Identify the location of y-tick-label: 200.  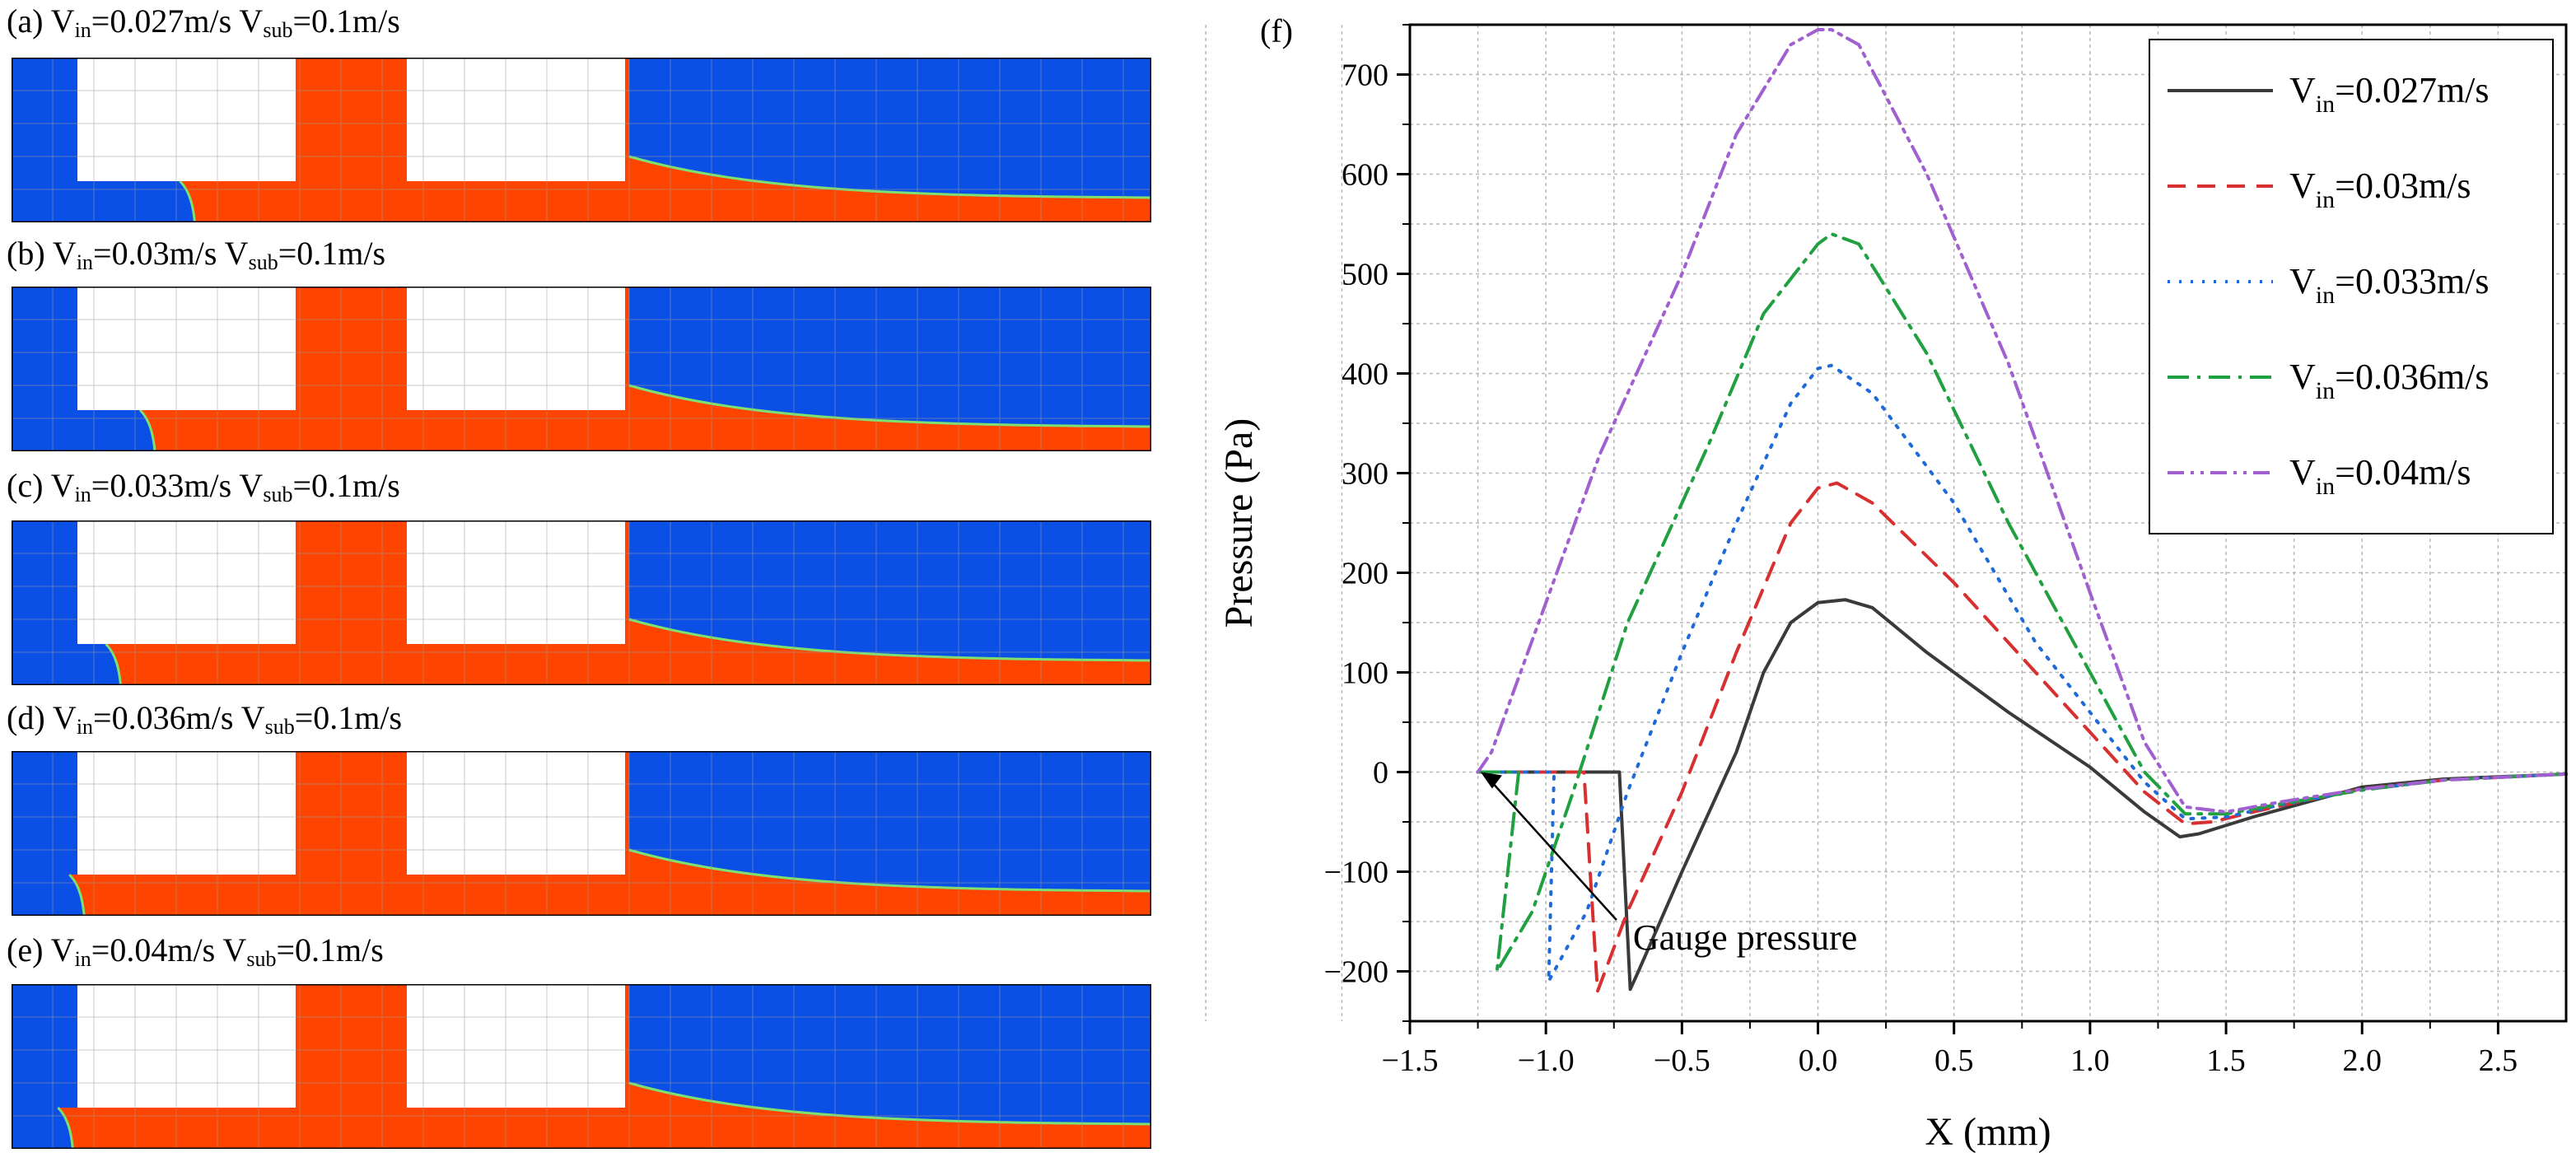
(1365, 574).